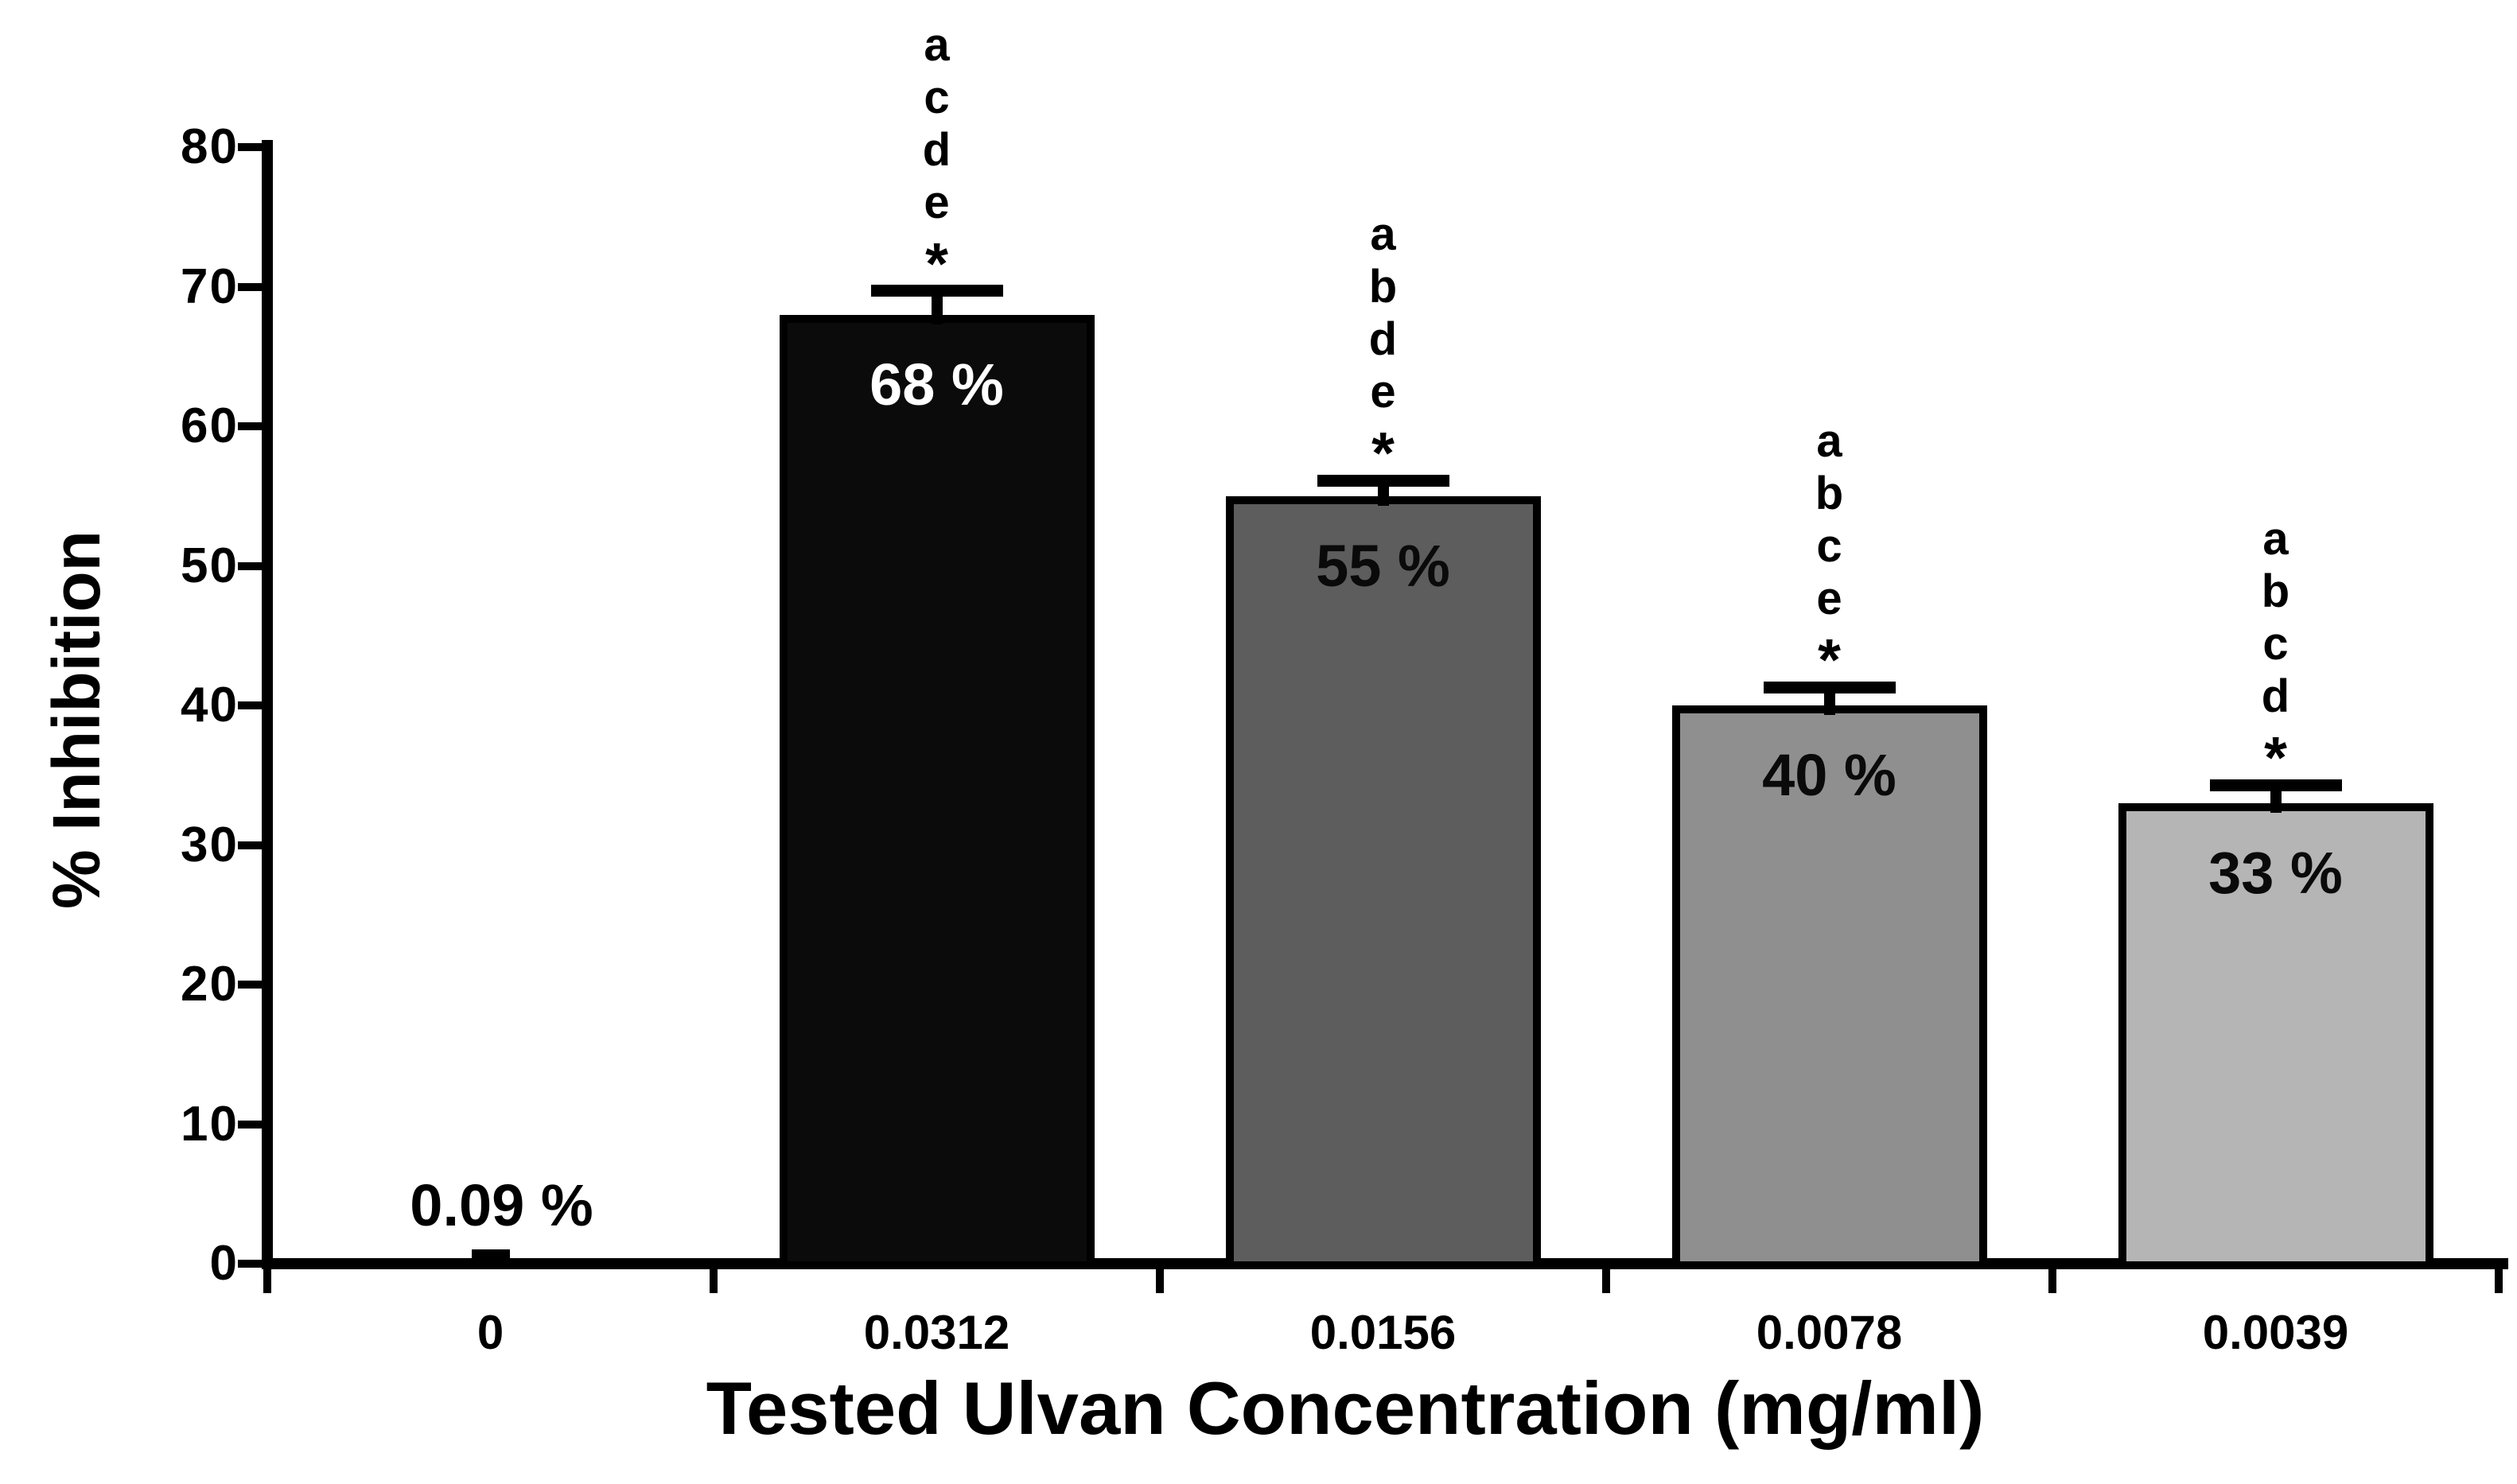 The height and width of the screenshot is (1484, 2517). Describe the element at coordinates (937, 384) in the screenshot. I see `bar-value-label: 68 %` at that location.